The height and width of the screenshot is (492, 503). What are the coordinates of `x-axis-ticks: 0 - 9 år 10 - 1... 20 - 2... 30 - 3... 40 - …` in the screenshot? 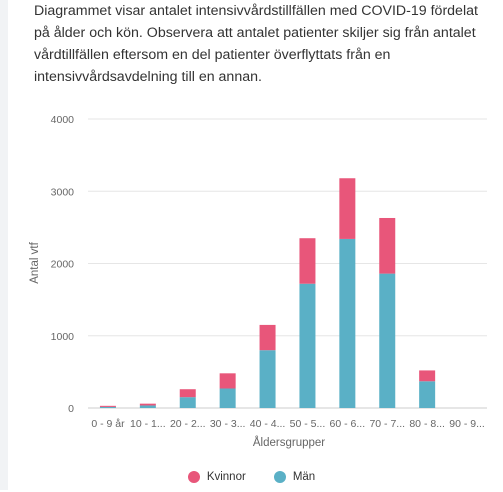 It's located at (288, 424).